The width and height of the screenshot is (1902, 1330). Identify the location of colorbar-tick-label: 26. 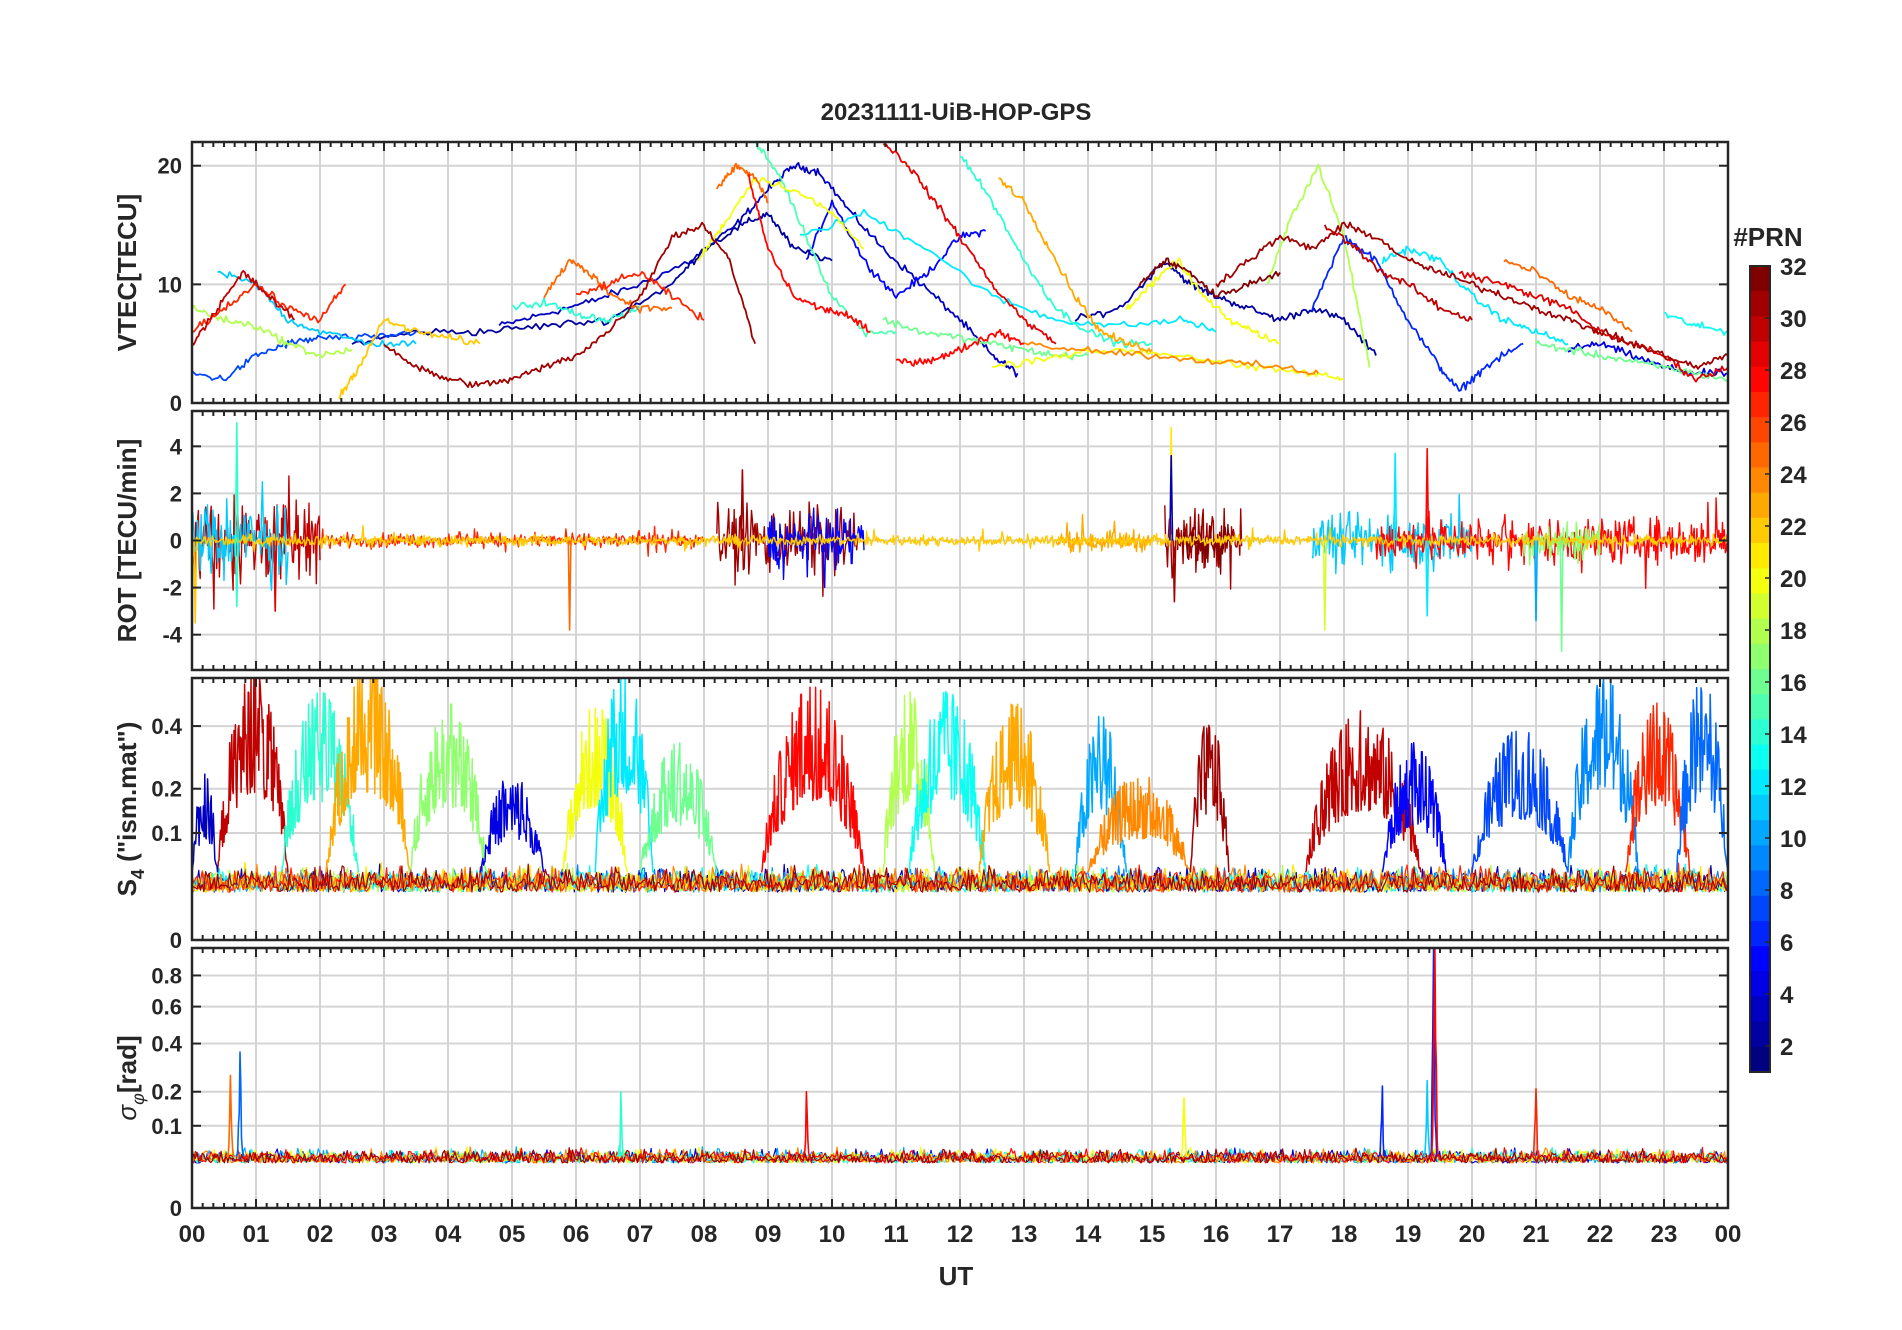
(1793, 423).